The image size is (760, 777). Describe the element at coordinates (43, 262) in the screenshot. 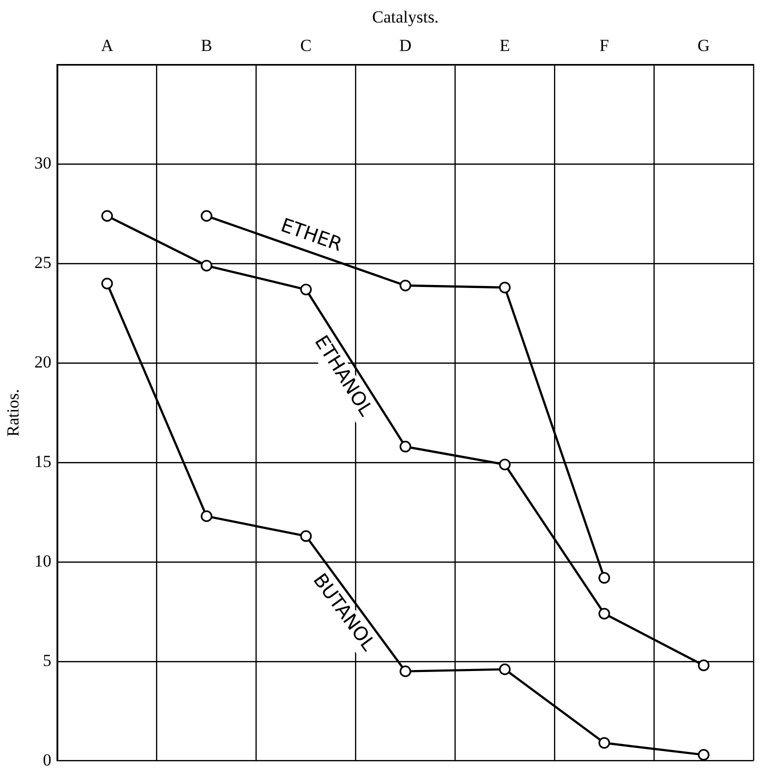

I see `y-tick-label: 25` at that location.